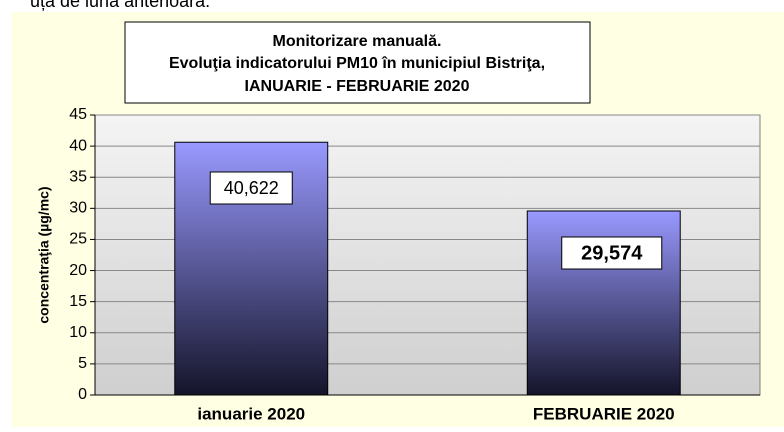 This screenshot has width=784, height=432. Describe the element at coordinates (78, 239) in the screenshot. I see `y-tick-label: 25` at that location.